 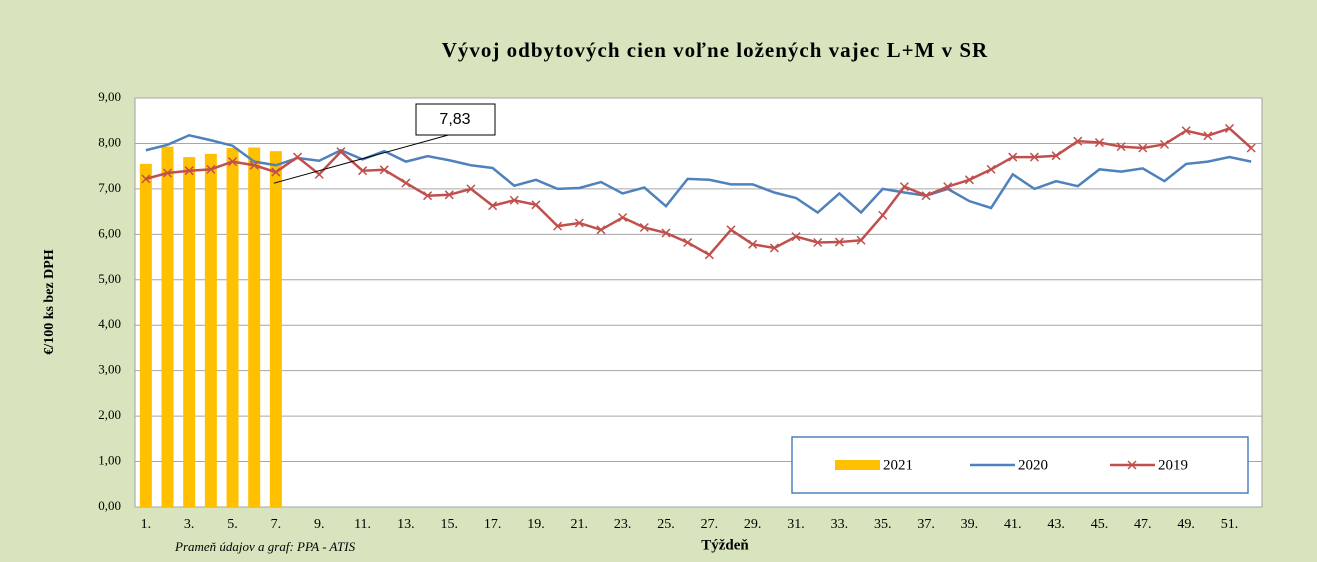 What do you see at coordinates (109, 187) in the screenshot?
I see `y-tick-label: 7,00` at bounding box center [109, 187].